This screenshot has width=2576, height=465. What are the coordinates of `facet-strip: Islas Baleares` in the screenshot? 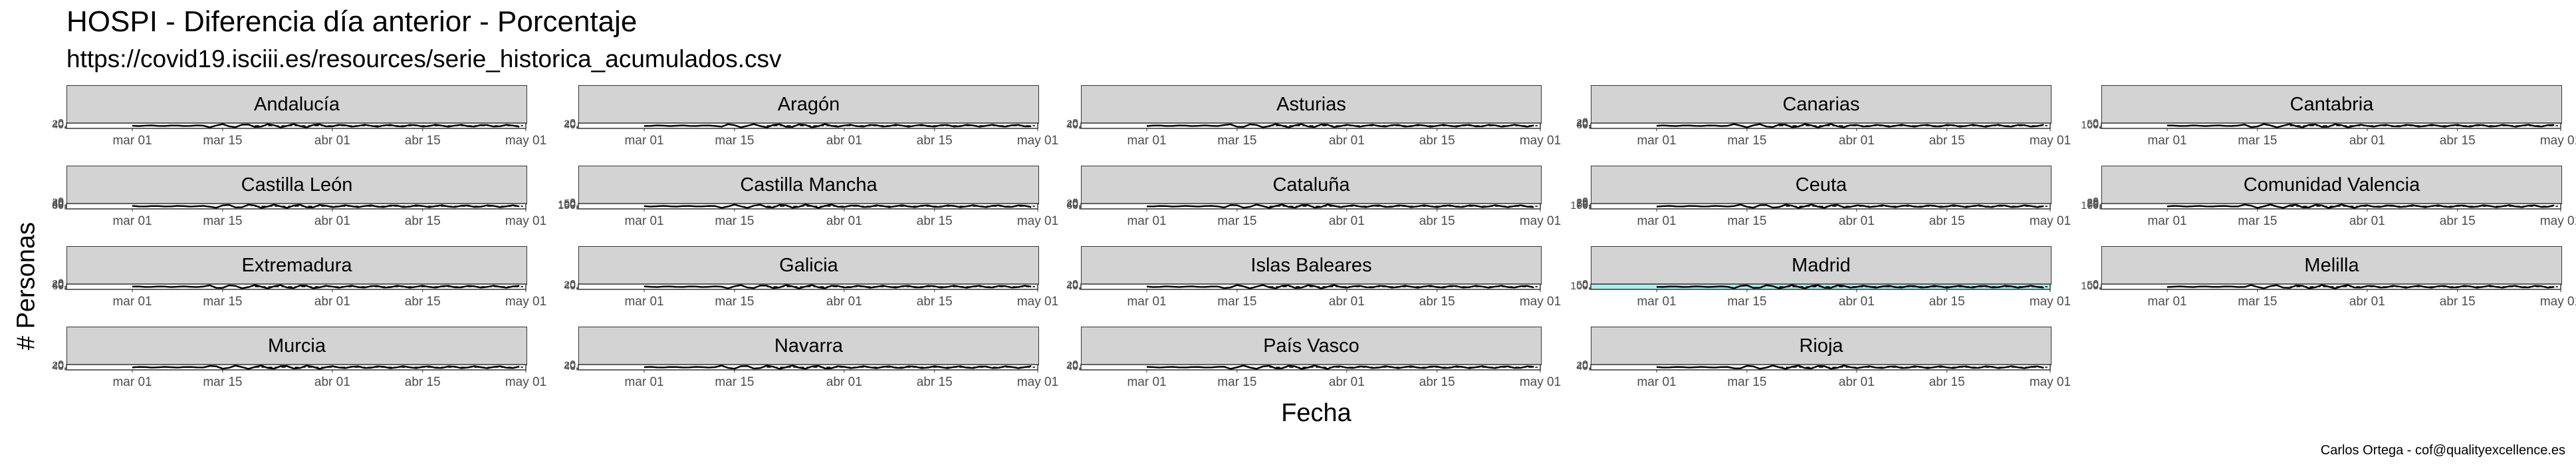 It's located at (1311, 265).